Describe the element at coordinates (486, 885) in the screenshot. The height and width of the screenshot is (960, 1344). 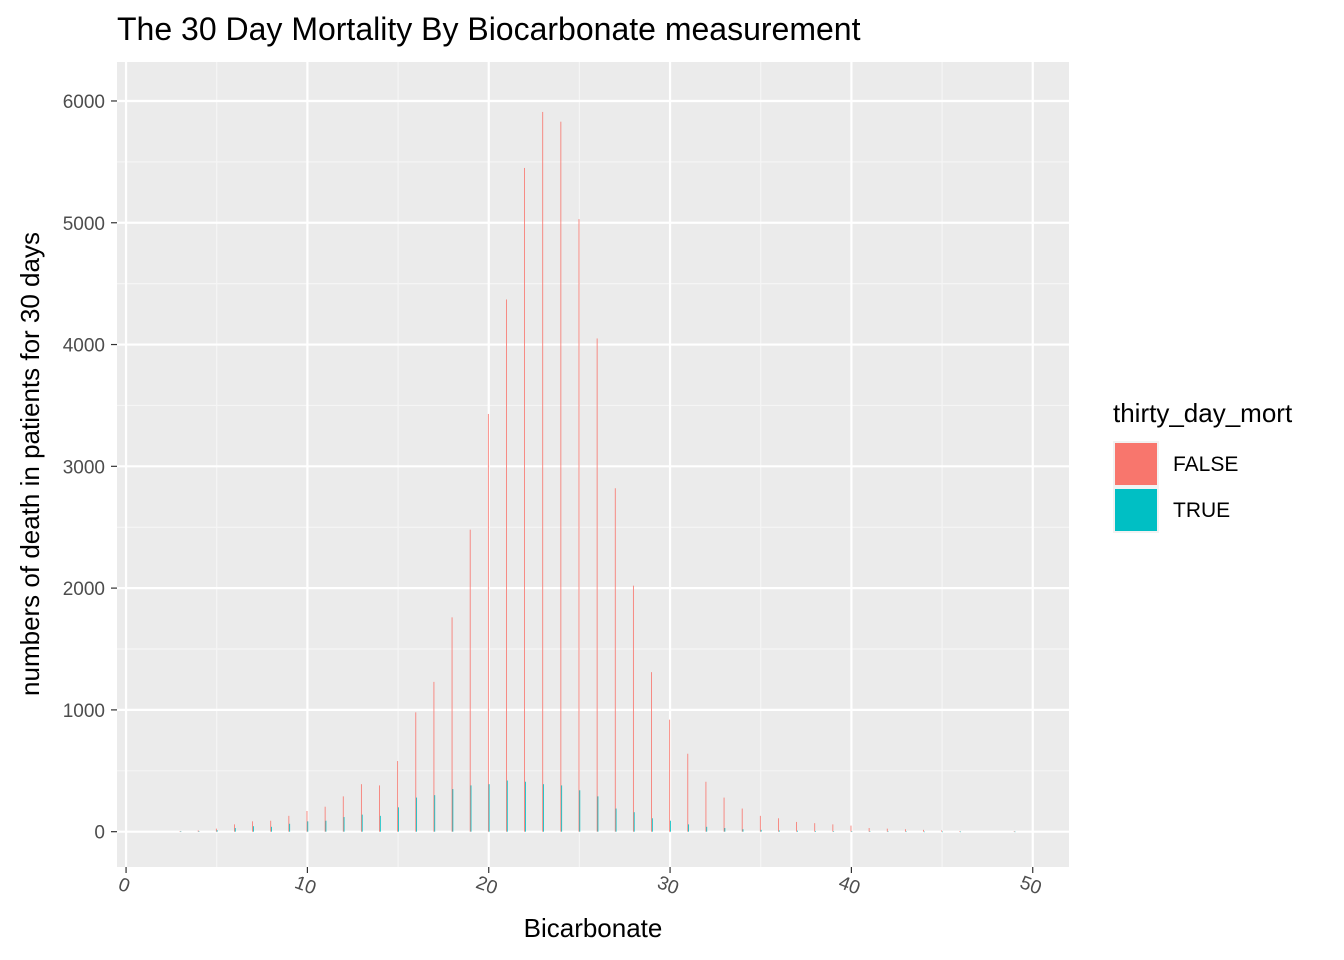
I see `x-tick-label: 20` at that location.